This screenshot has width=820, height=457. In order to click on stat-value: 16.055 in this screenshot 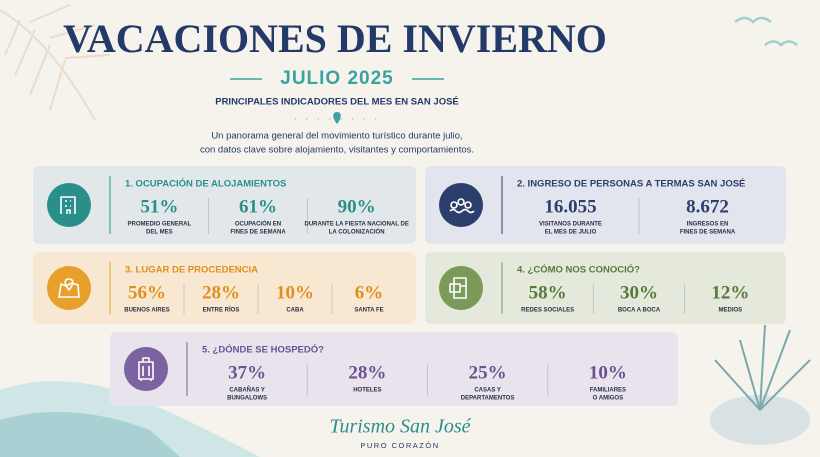, I will do `click(570, 206)`.